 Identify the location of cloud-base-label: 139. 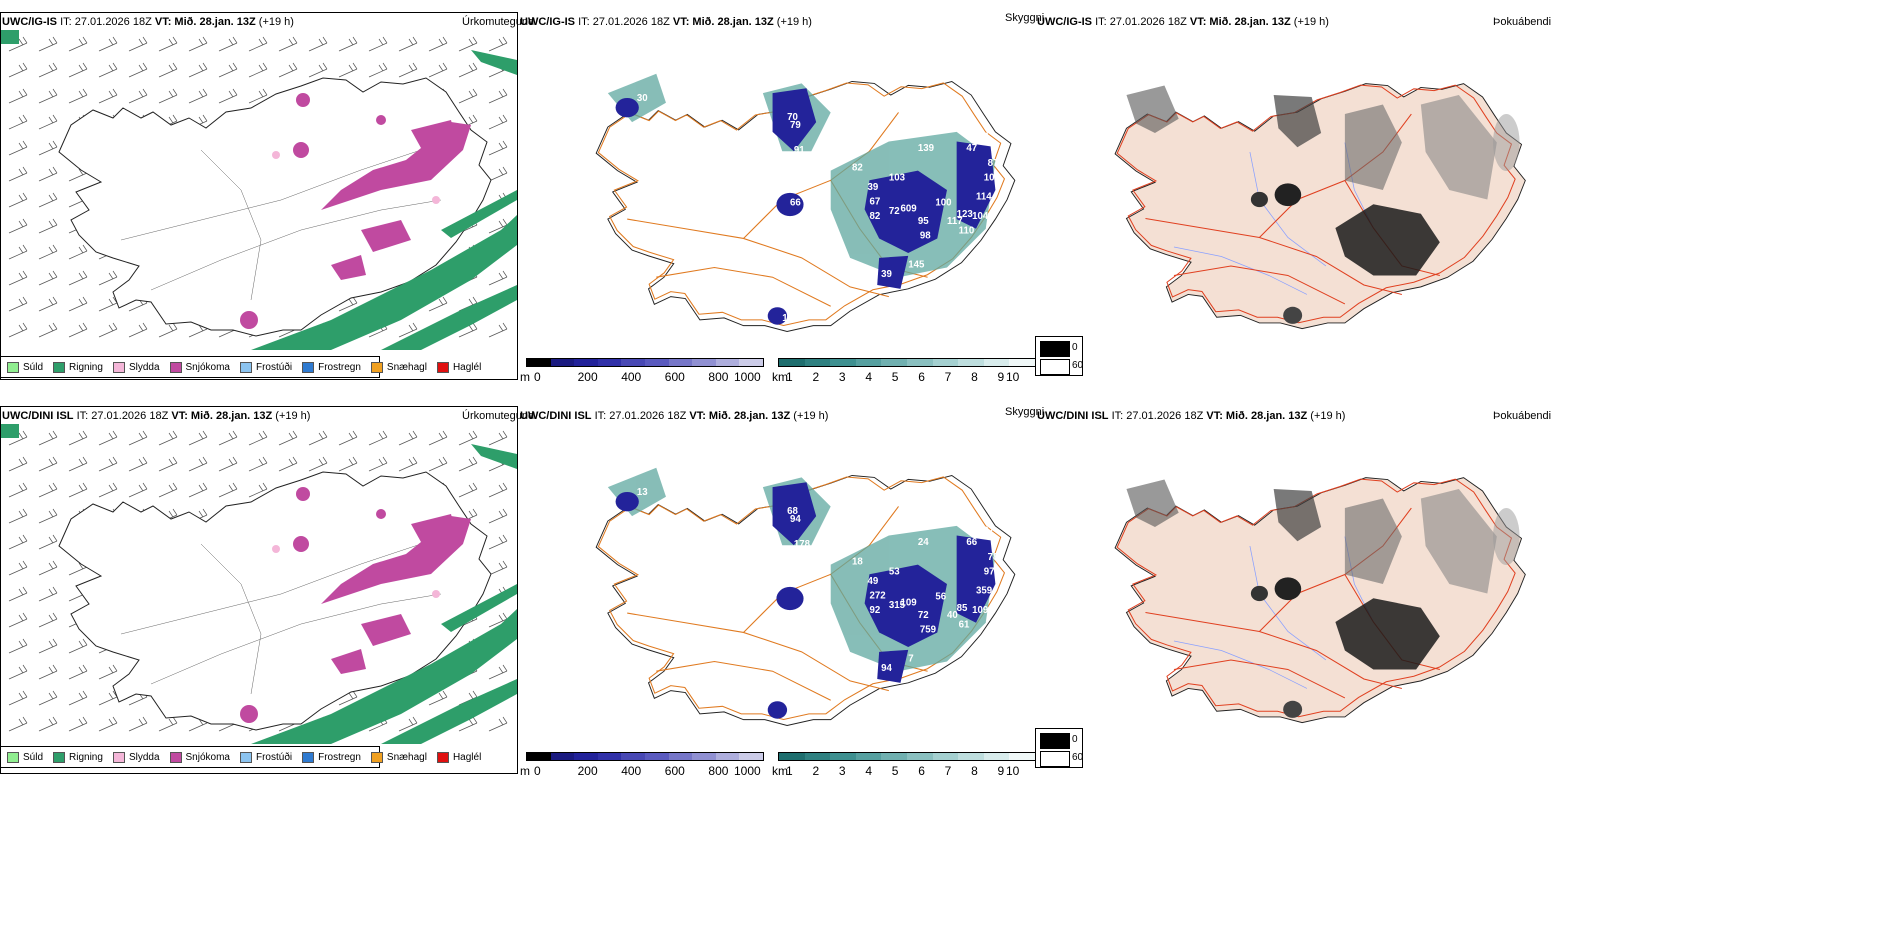
(926, 148).